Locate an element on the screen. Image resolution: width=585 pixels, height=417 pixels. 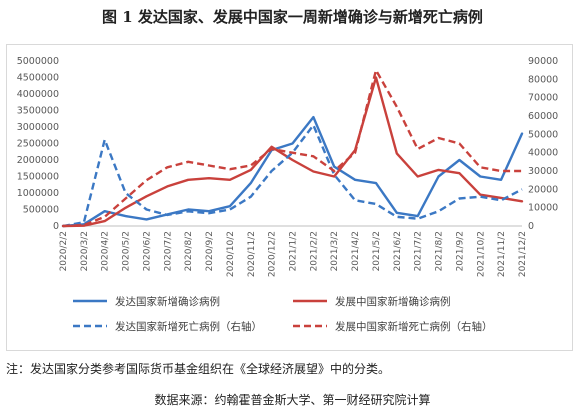
x-axis-tick-label: 2020/8/2 is located at coordinates (189, 251).